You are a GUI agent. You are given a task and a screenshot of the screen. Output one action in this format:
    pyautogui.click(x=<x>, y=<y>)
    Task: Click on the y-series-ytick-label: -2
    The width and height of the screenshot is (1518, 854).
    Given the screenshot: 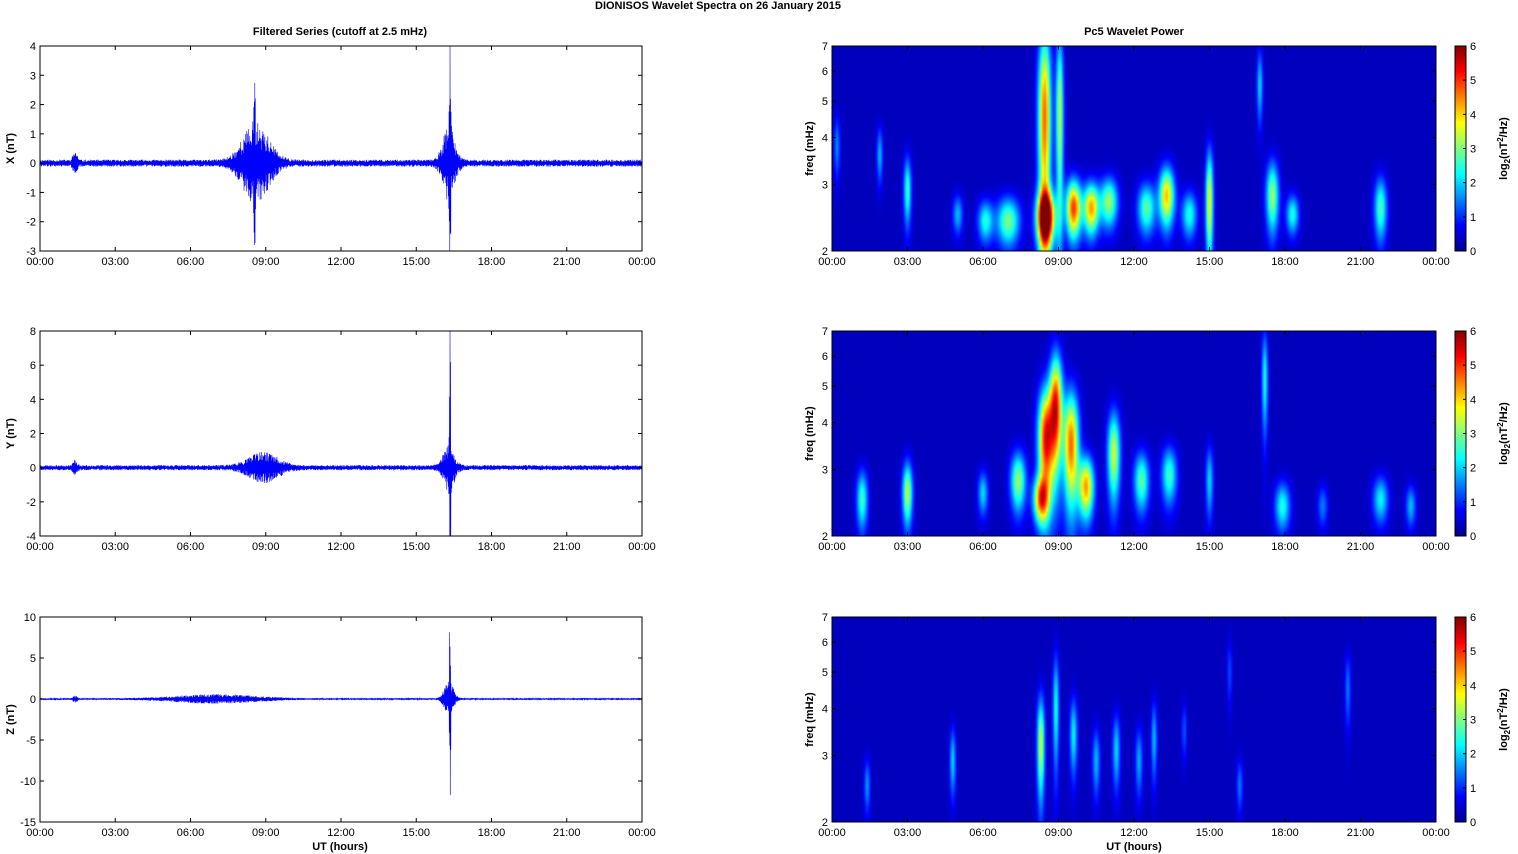 What is the action you would take?
    pyautogui.click(x=31, y=503)
    